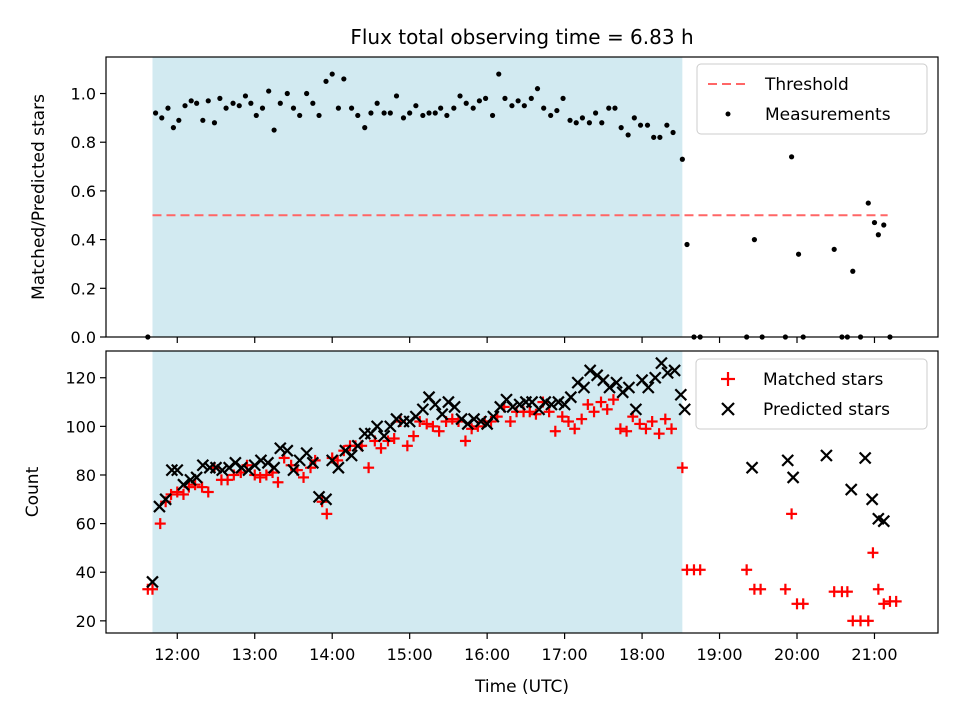 Image resolution: width=960 pixels, height=720 pixels. I want to click on top-y-tick-label: 0.8, so click(83, 142).